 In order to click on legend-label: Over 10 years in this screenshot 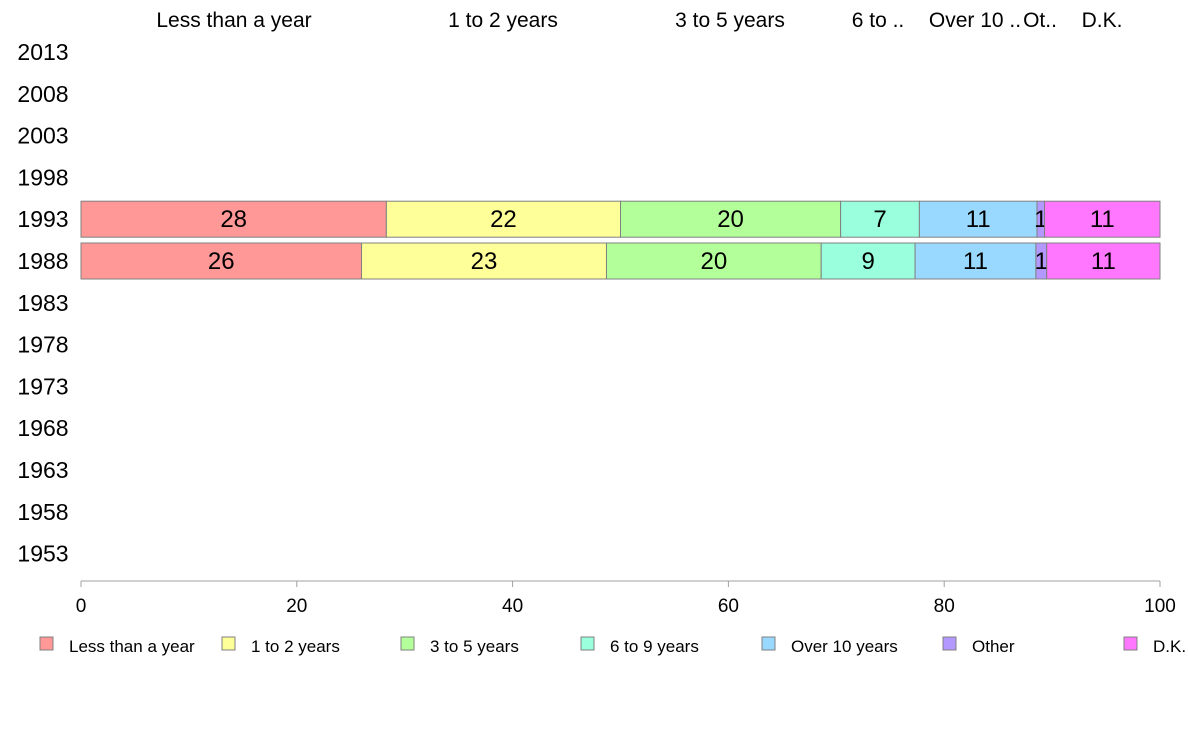, I will do `click(844, 646)`.